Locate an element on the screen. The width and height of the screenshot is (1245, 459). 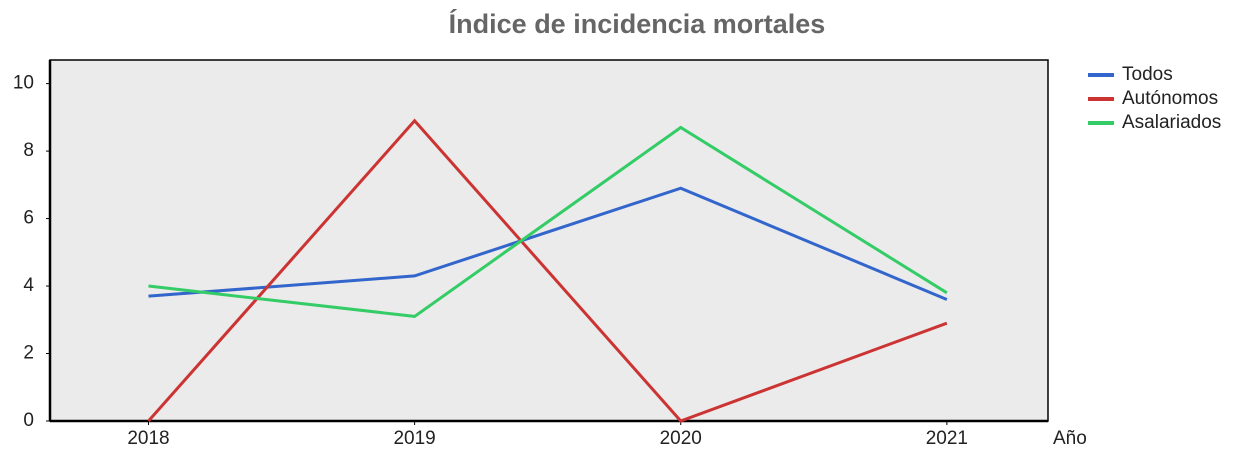
legend-label: Autónomos is located at coordinates (1170, 98).